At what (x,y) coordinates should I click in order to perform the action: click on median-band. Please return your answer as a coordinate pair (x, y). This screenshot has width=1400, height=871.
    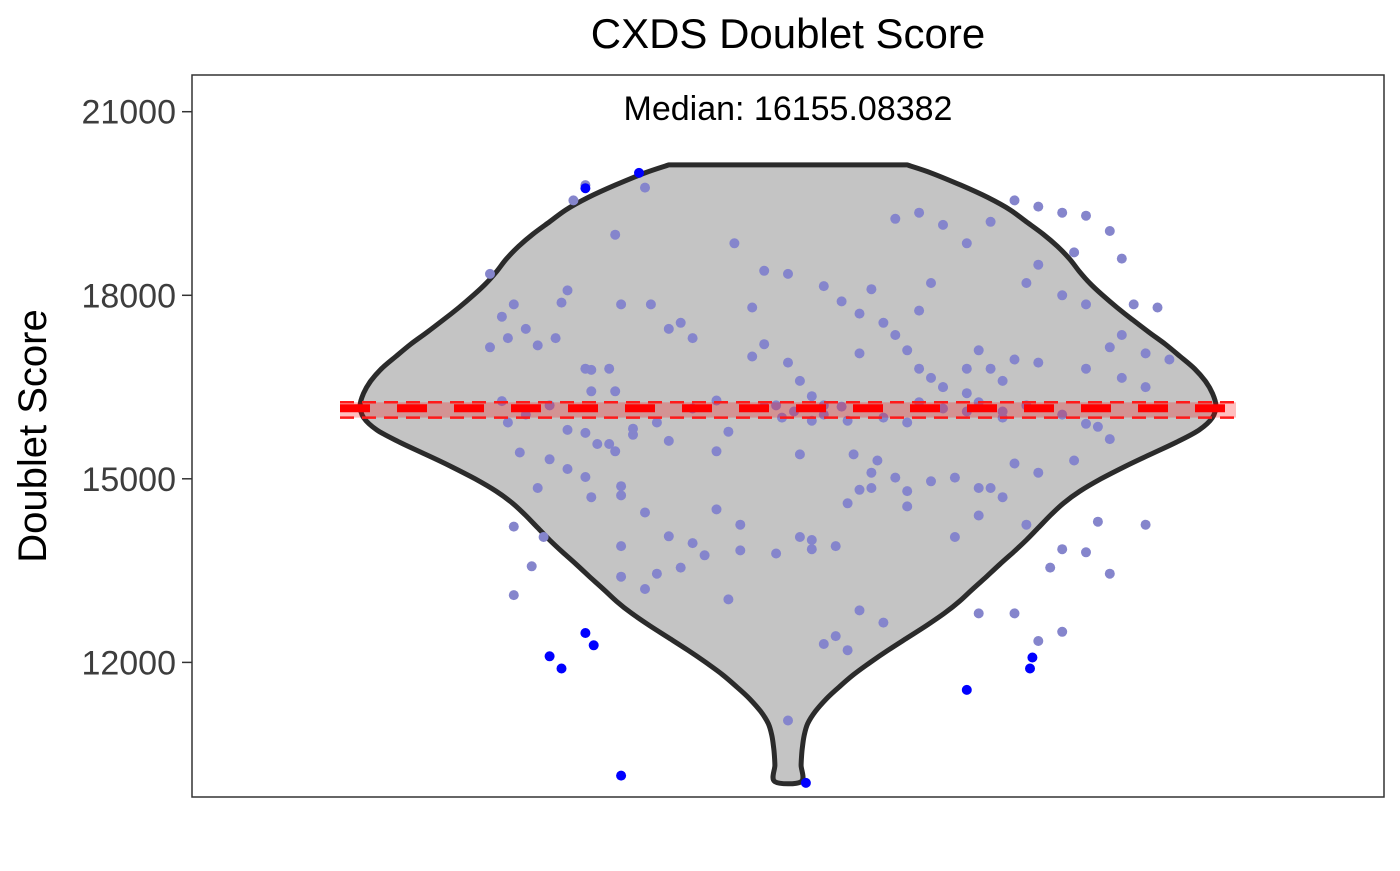
    Looking at the image, I should click on (788, 410).